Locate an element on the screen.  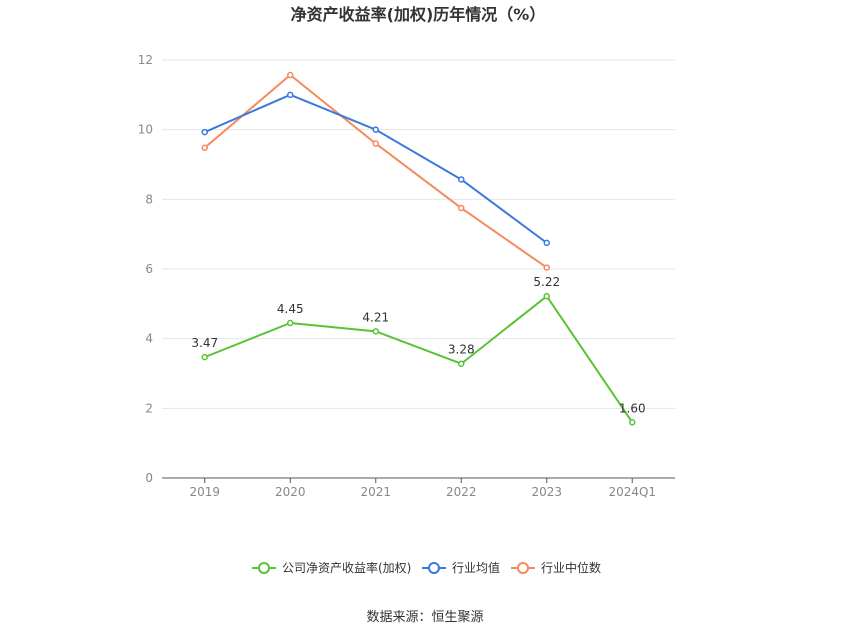
y-tick-label: 12 is located at coordinates (145, 60).